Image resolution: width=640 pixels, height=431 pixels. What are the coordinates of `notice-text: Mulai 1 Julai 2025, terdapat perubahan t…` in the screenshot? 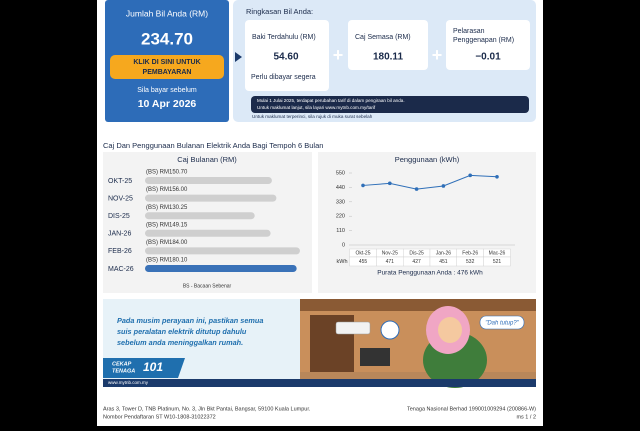 It's located at (331, 100).